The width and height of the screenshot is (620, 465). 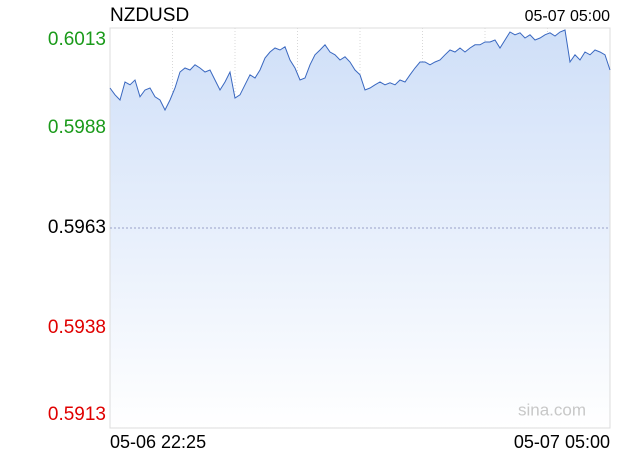 I want to click on watermark: sina.com, so click(x=552, y=409).